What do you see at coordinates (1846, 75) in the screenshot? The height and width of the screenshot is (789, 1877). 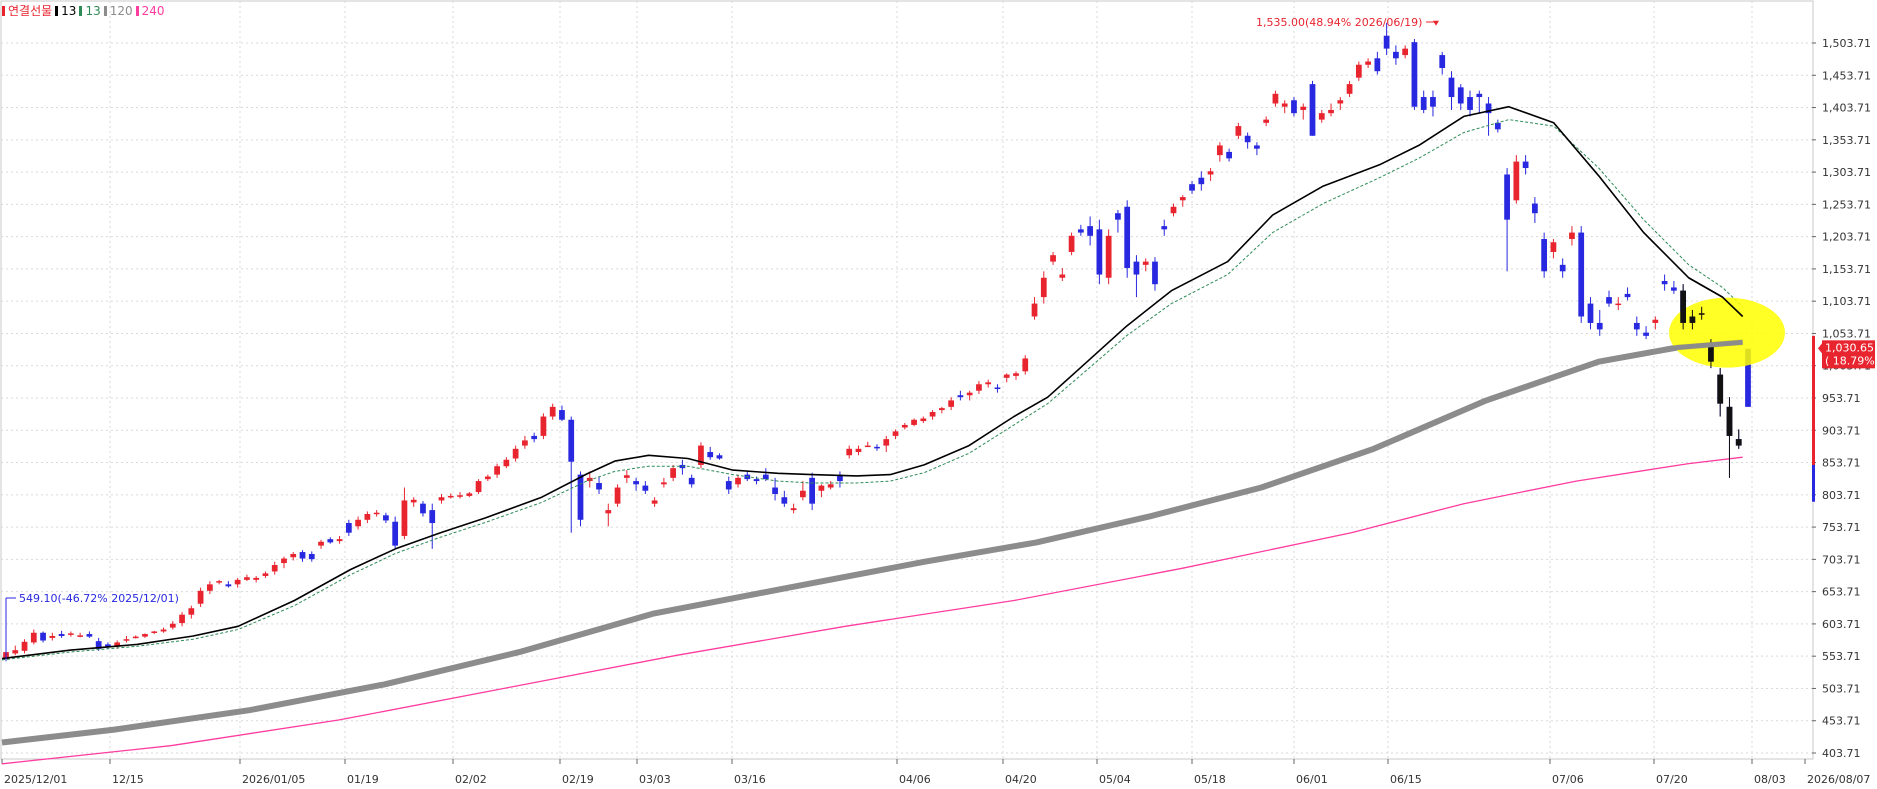 I see `y-tick-label: 1,453.71` at bounding box center [1846, 75].